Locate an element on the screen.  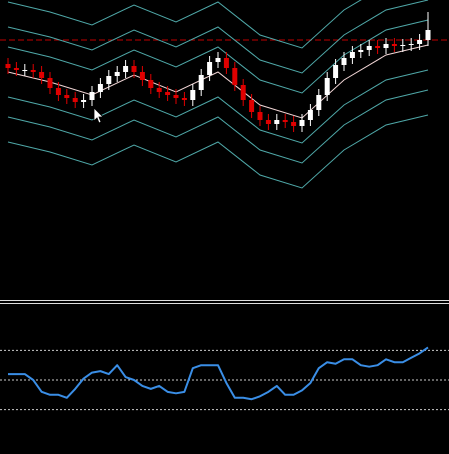
mouse-cursor is located at coordinates (98, 115).